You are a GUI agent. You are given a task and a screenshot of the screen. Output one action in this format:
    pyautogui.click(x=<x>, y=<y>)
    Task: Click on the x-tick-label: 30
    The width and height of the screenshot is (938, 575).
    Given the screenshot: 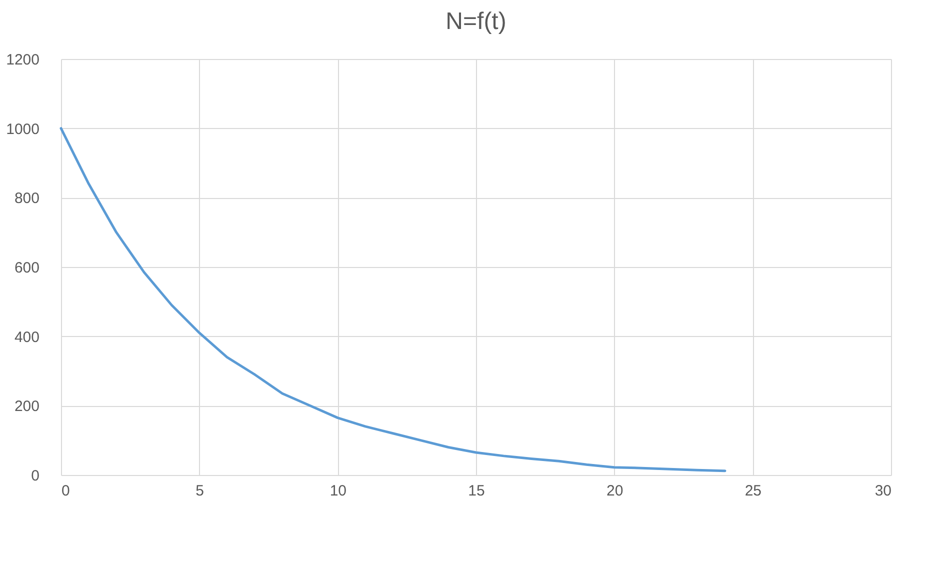 What is the action you would take?
    pyautogui.click(x=883, y=491)
    